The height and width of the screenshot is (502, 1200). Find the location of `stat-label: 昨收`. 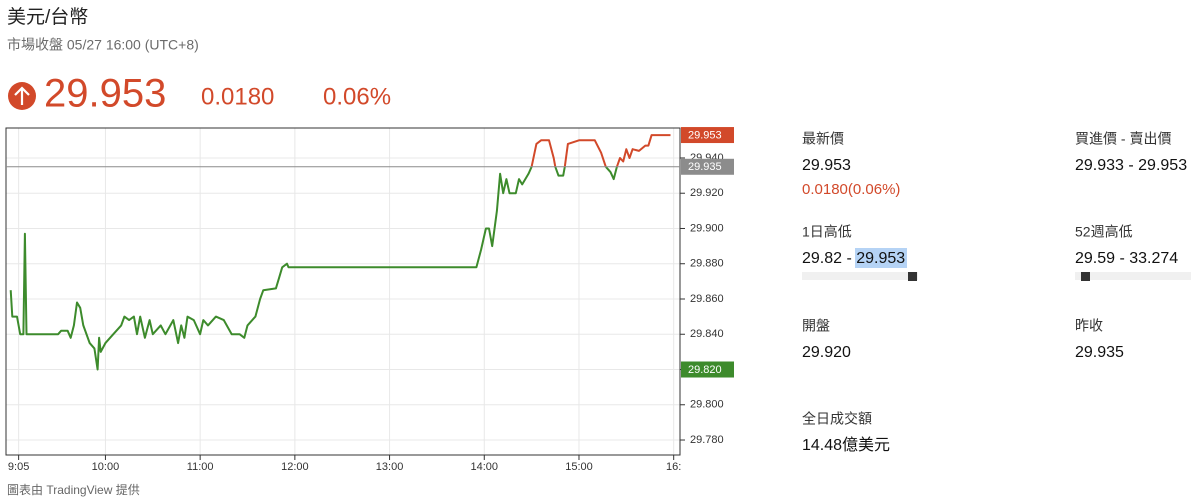

stat-label: 昨收 is located at coordinates (1089, 326).